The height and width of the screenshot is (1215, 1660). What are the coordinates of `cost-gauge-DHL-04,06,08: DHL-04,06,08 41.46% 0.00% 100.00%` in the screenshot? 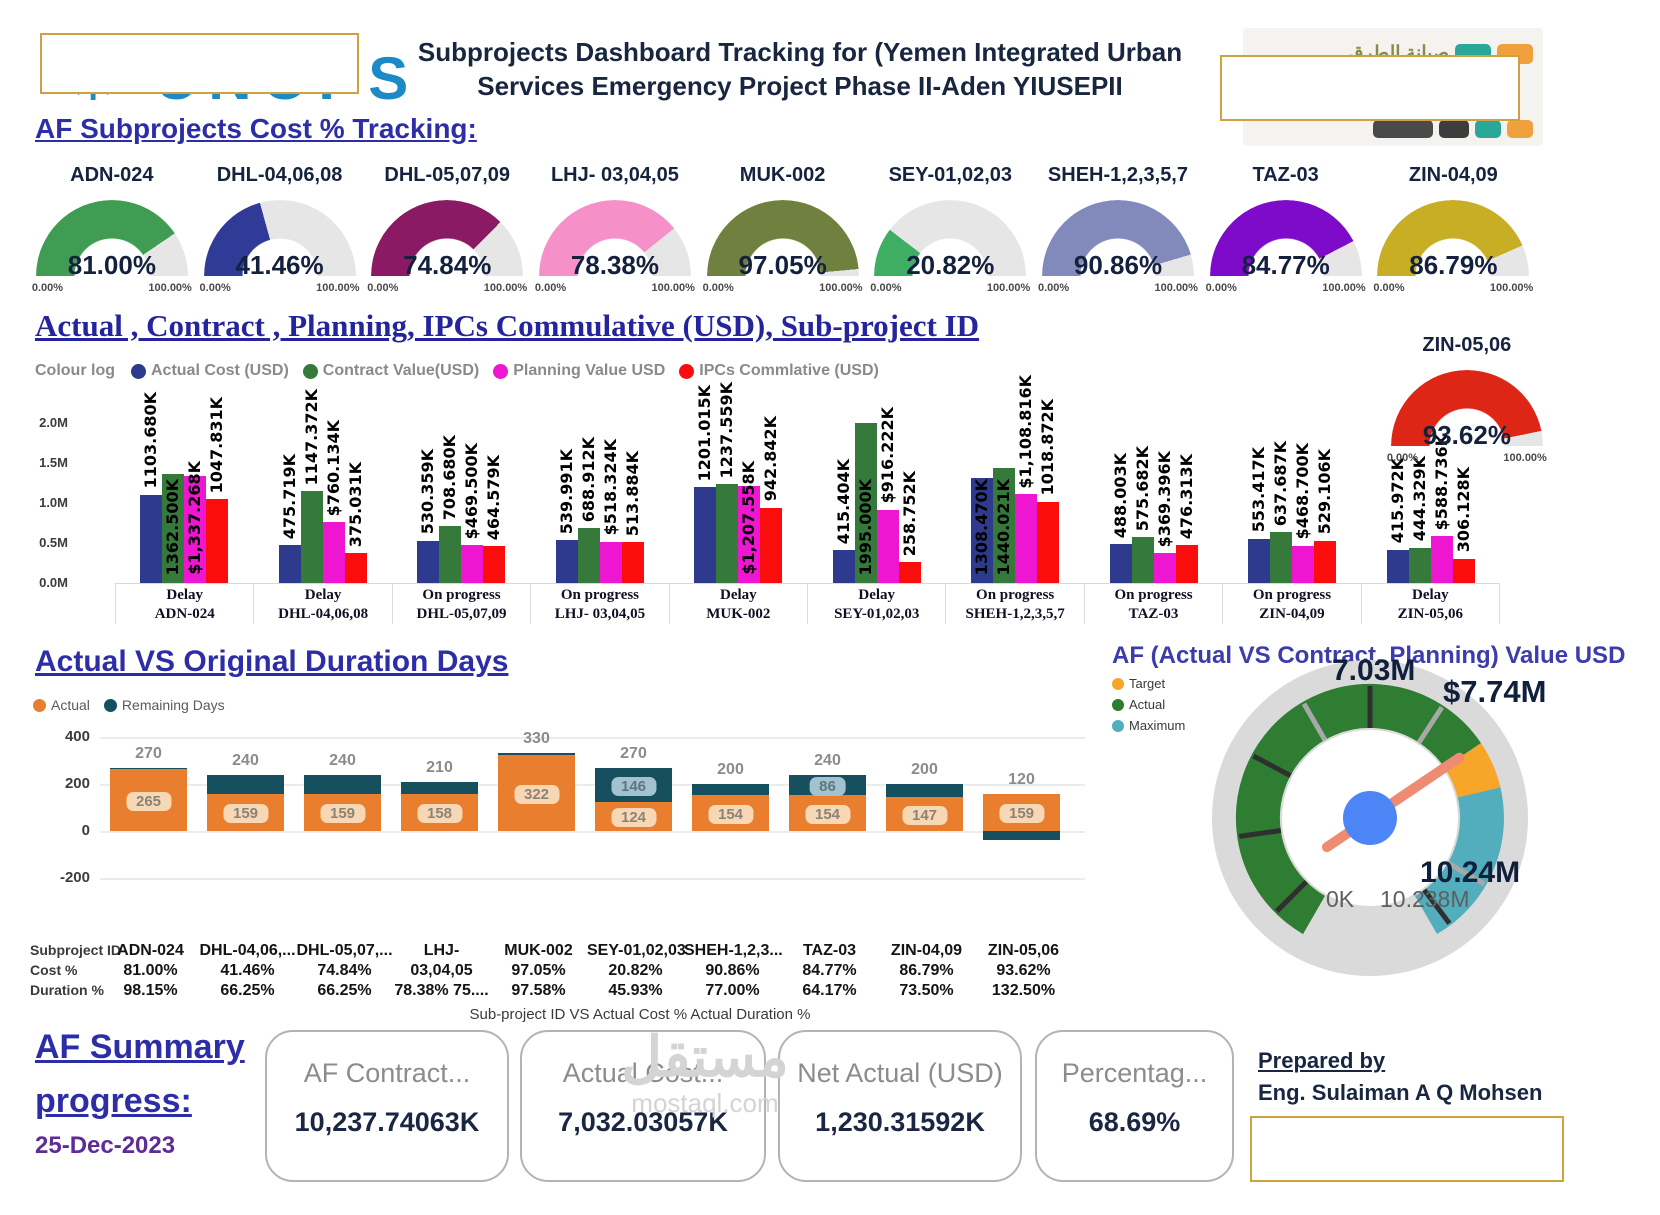 It's located at (280, 223).